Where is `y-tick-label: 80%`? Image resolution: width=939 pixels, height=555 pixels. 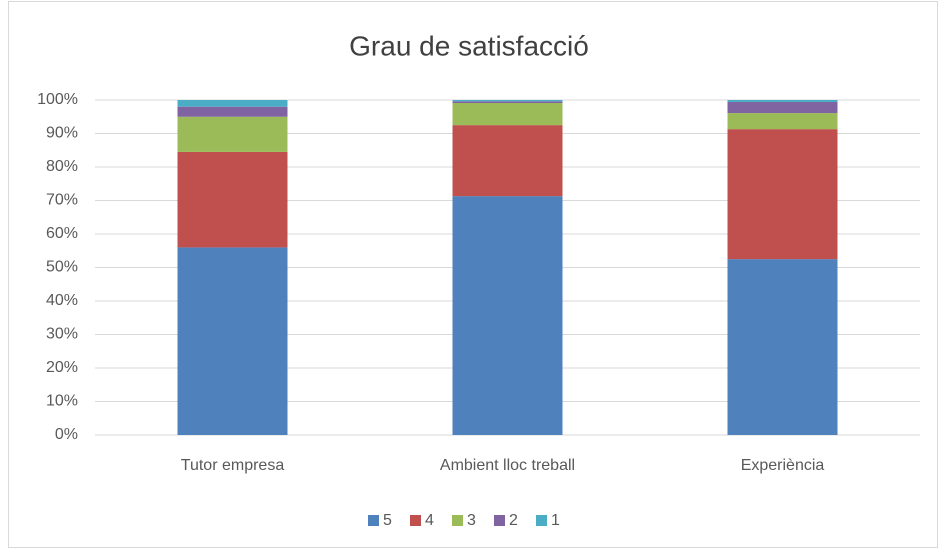
y-tick-label: 80% is located at coordinates (62, 166).